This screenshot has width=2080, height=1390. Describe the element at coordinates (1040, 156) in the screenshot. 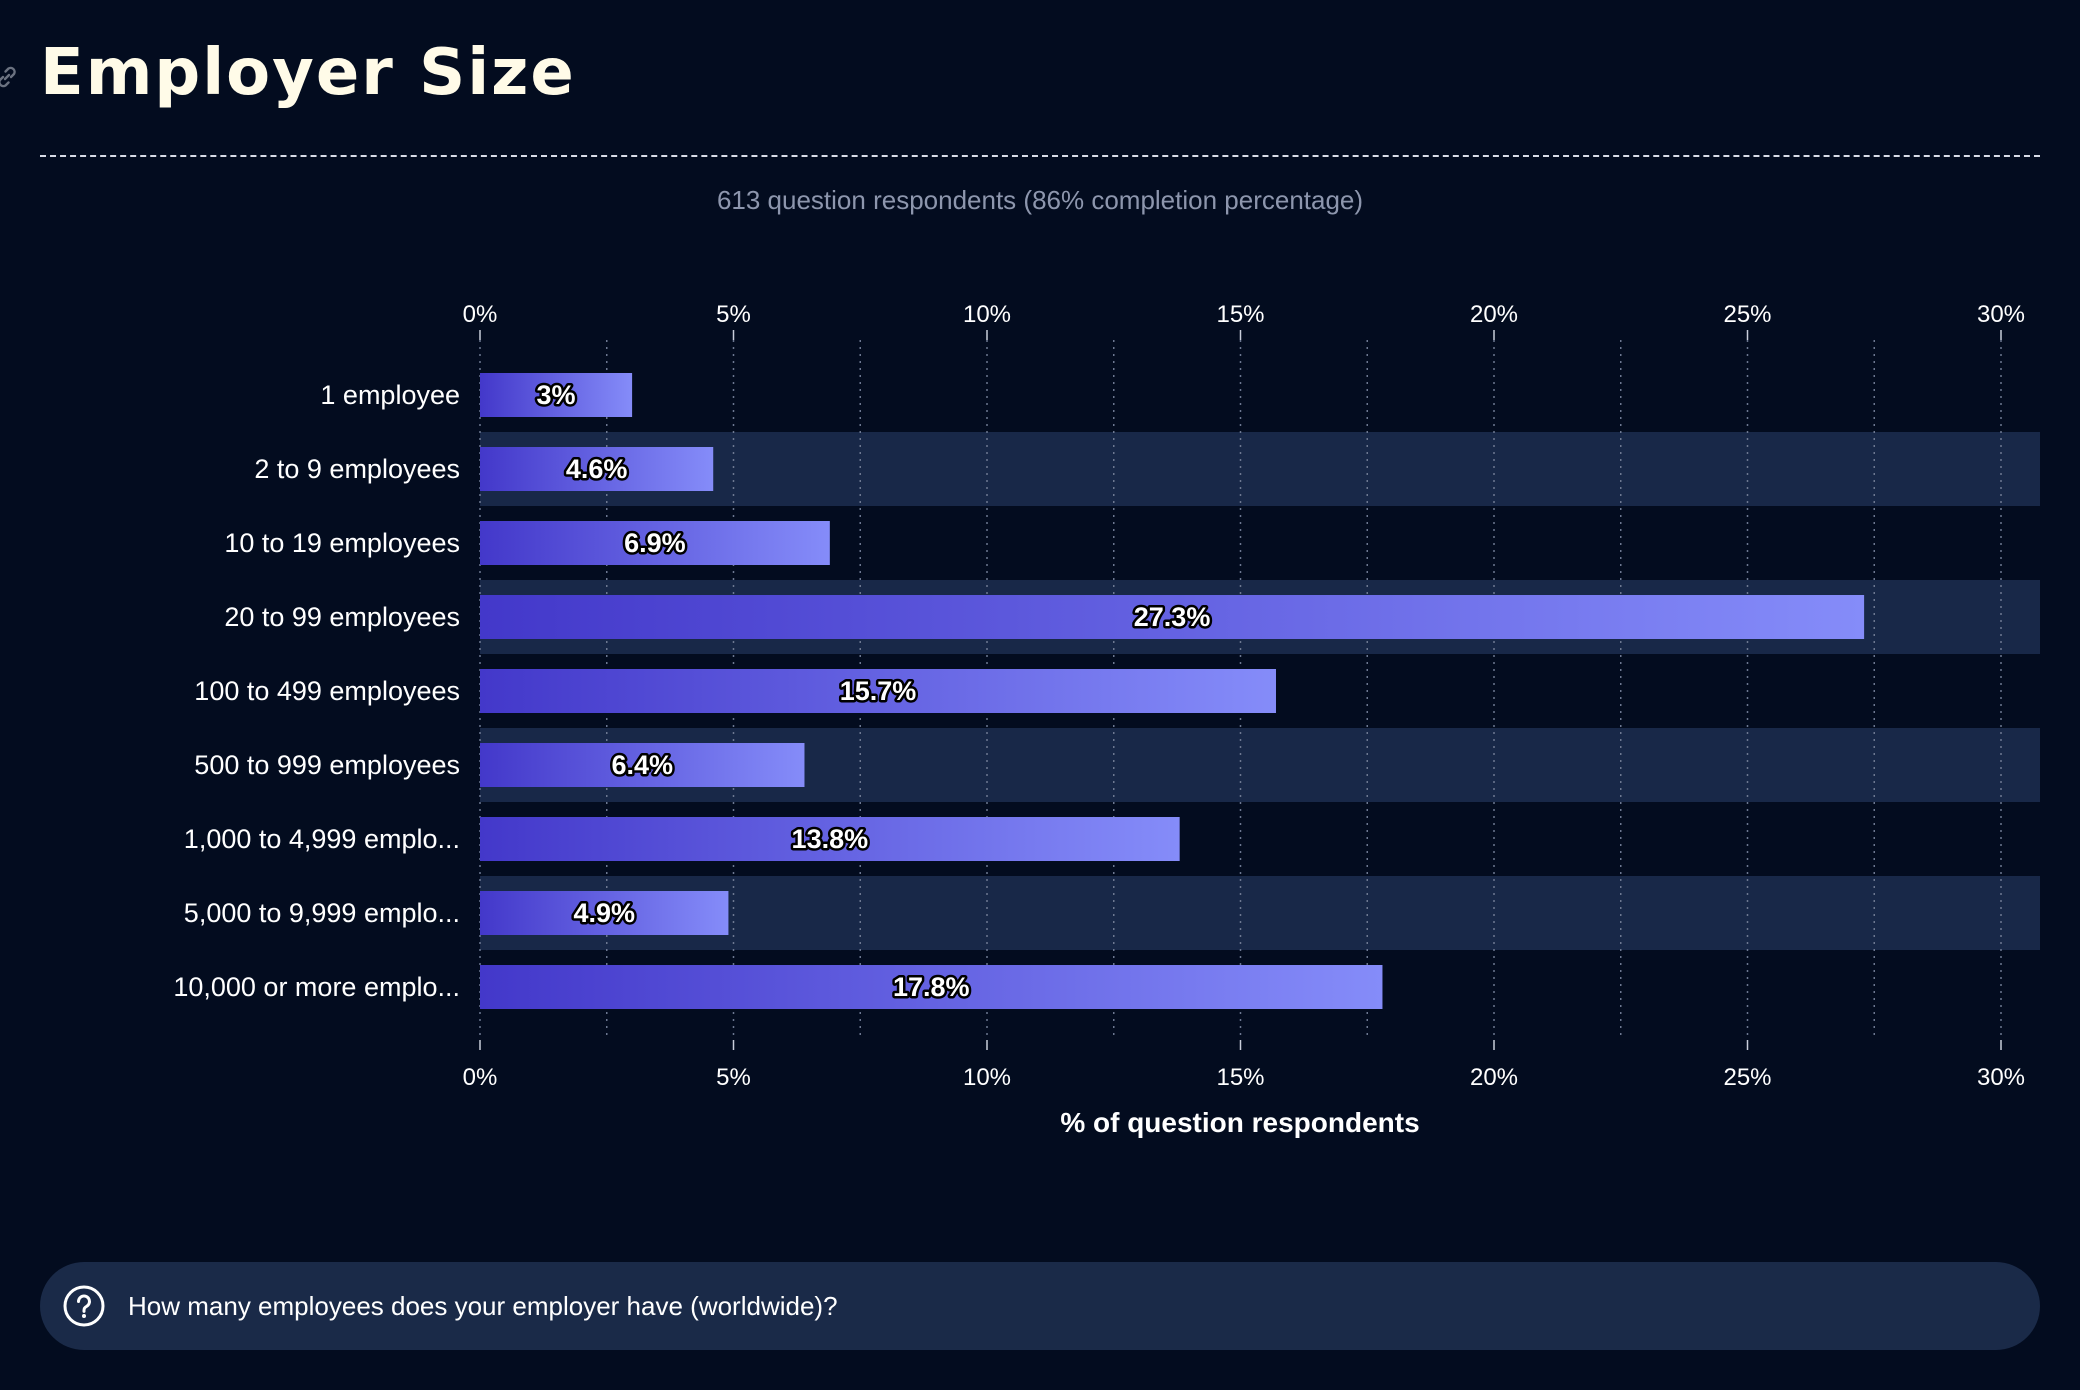

I see `title-divider` at that location.